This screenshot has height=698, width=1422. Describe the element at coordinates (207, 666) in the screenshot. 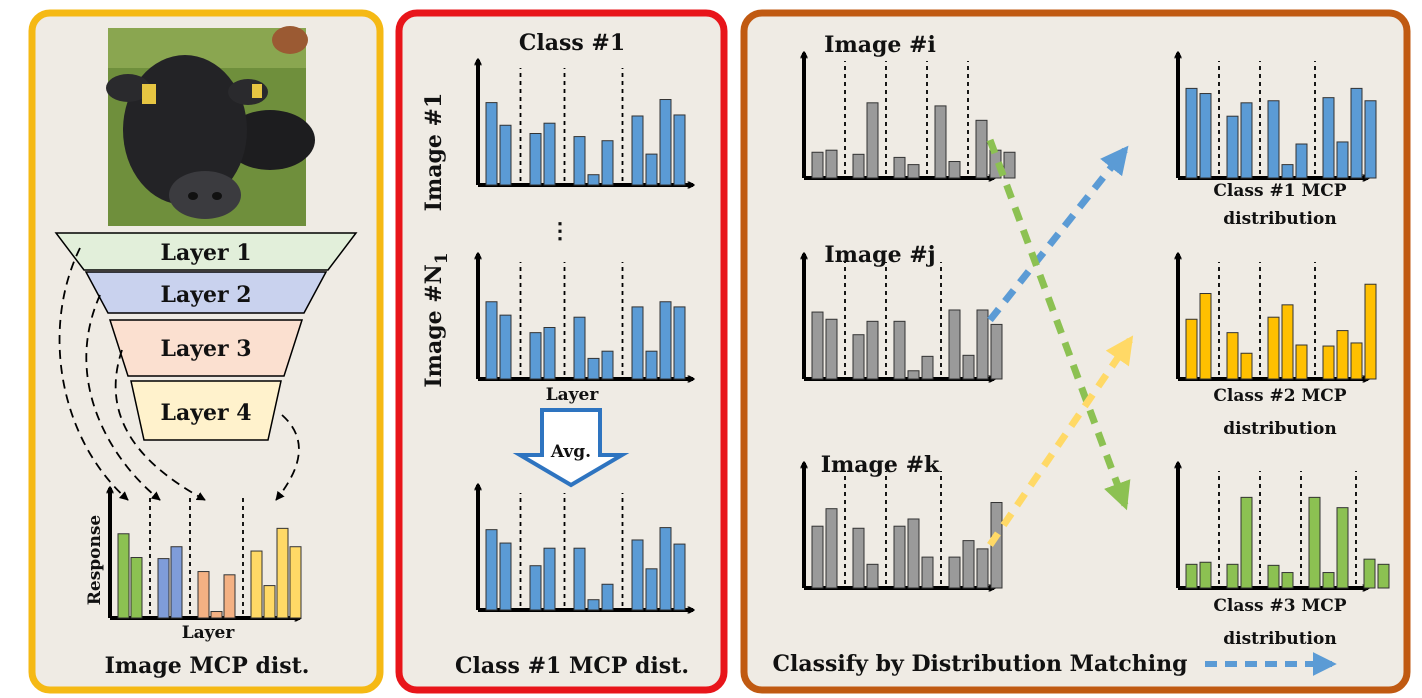

I see `p1-caption: Image MCP dist.` at that location.